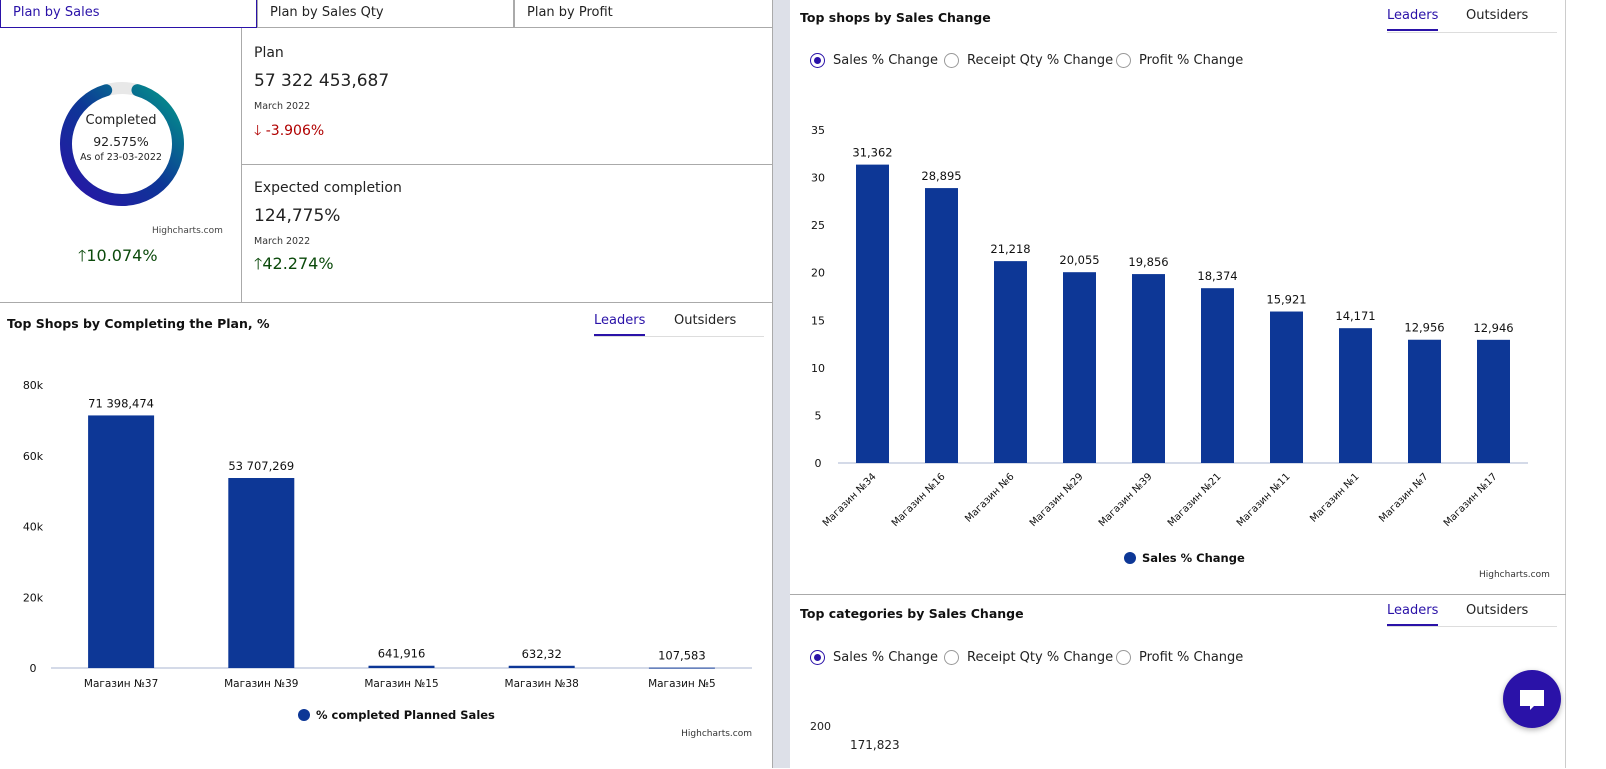  I want to click on data-label: 641,916, so click(402, 654).